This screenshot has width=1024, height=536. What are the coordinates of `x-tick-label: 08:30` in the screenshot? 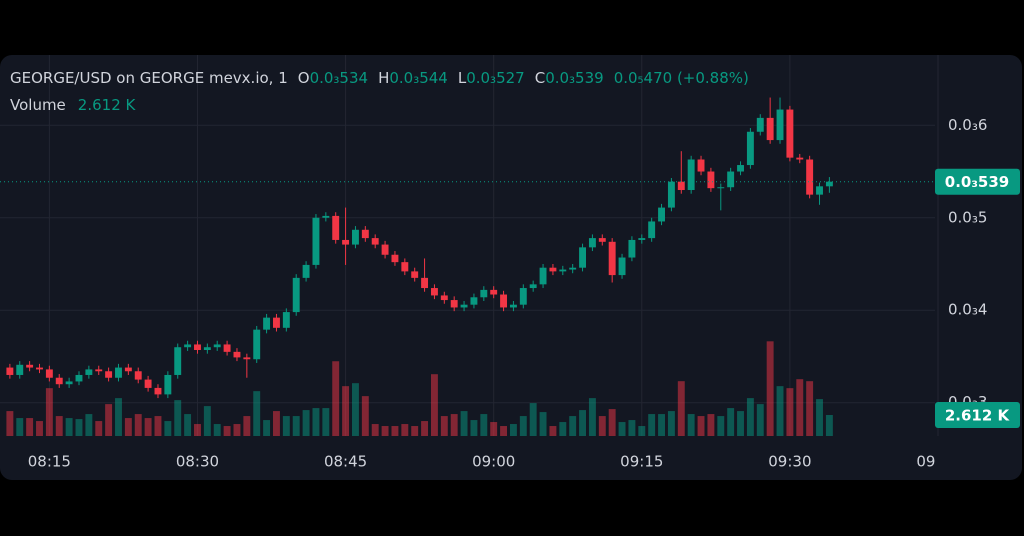 It's located at (197, 462).